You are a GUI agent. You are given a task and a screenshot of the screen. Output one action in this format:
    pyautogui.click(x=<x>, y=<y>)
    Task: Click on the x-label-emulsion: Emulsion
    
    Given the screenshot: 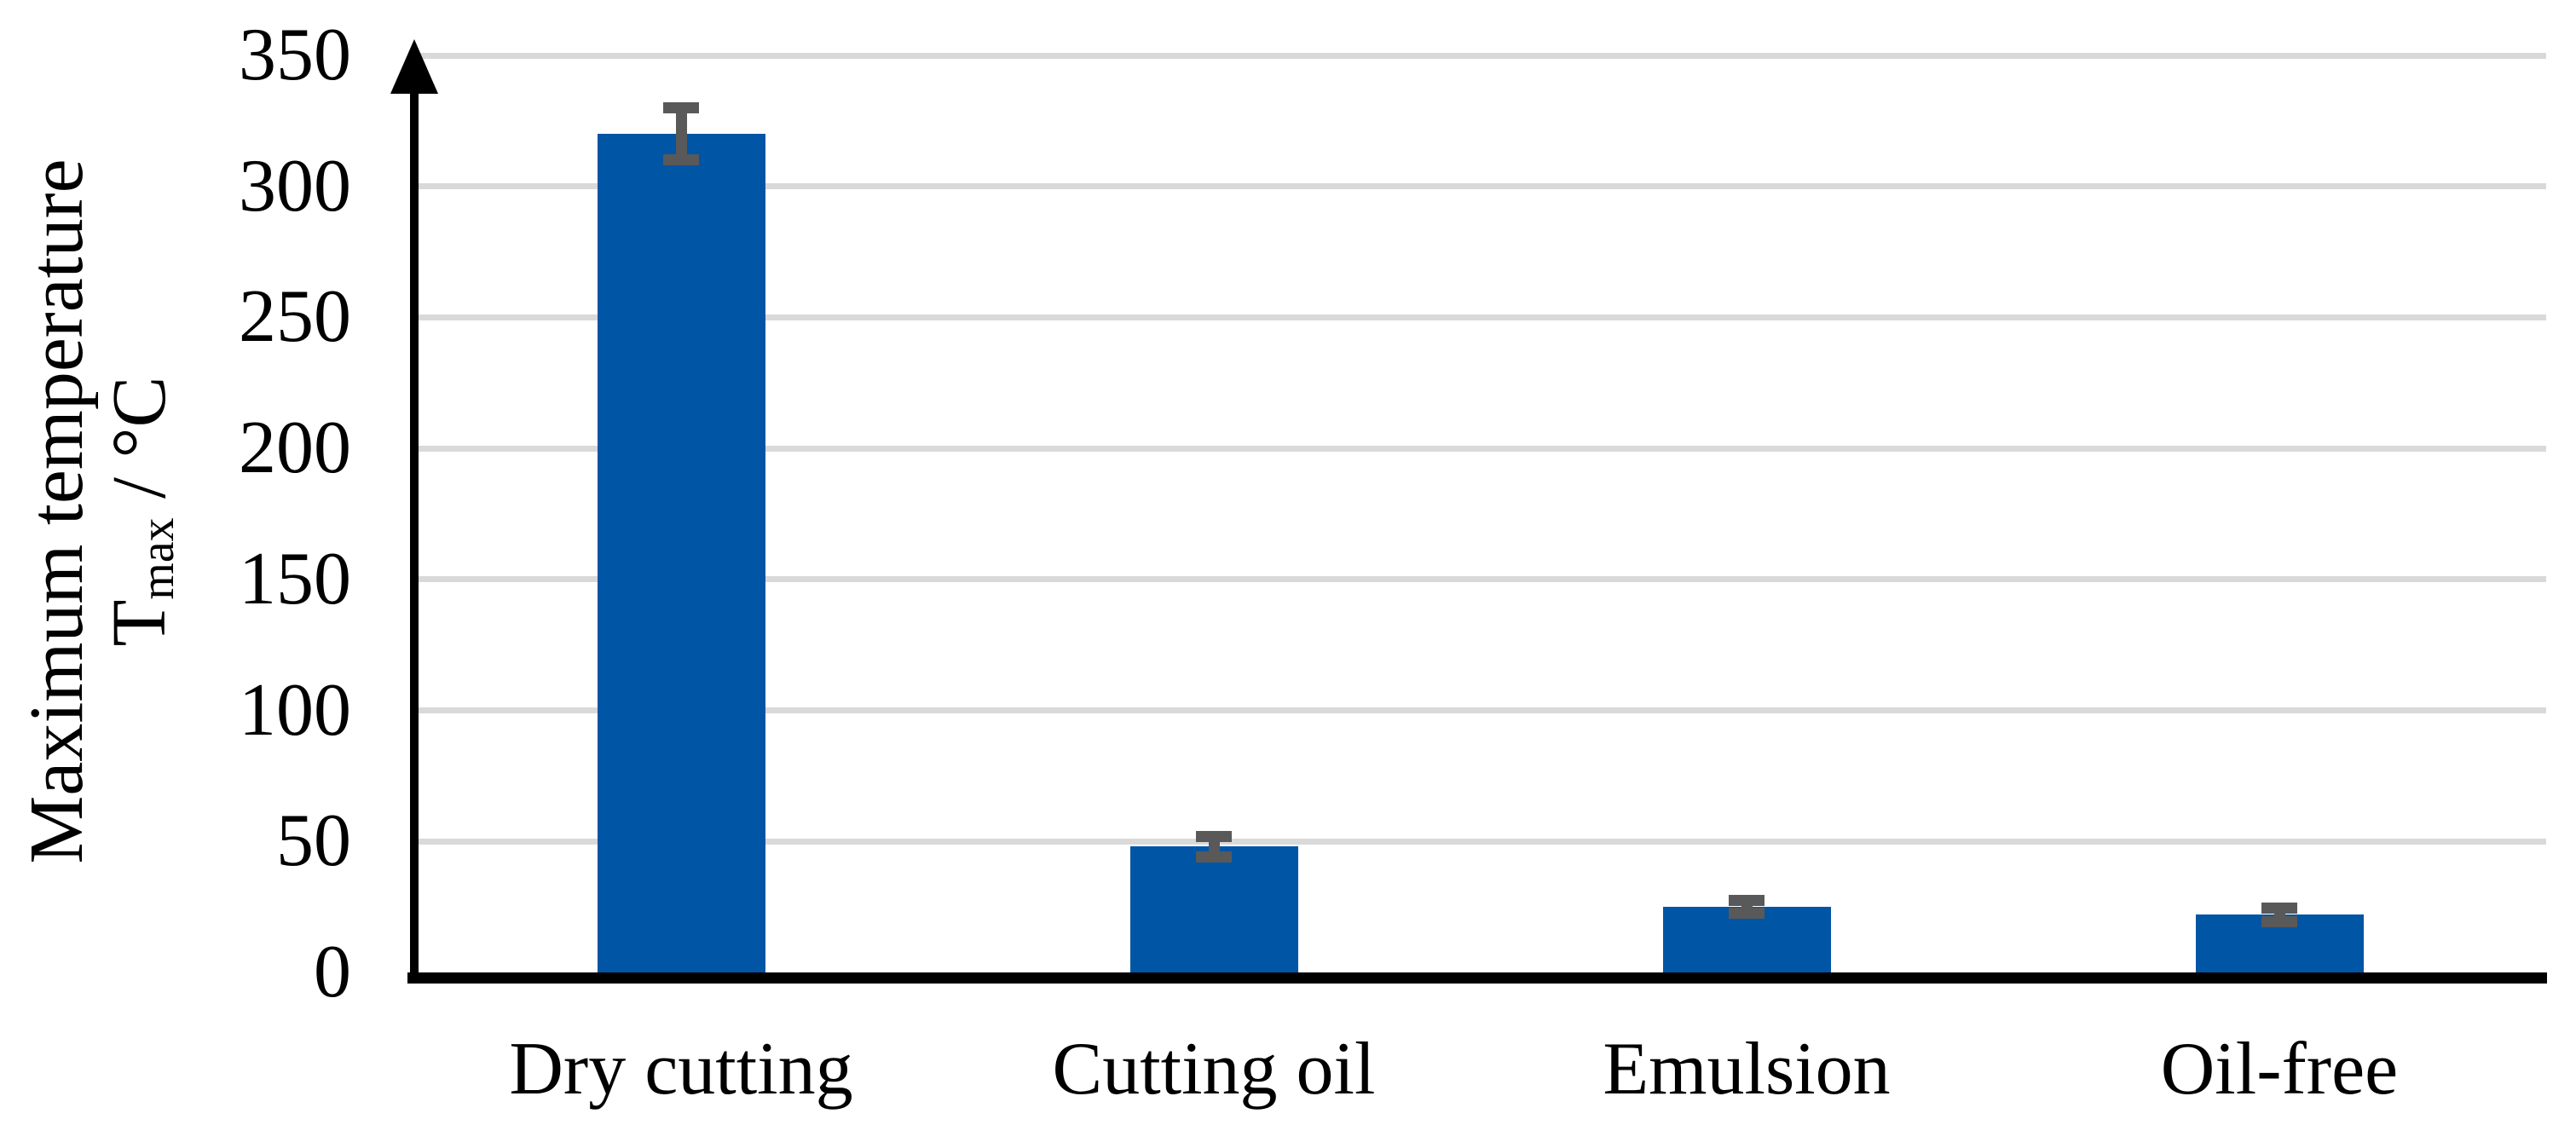 What is the action you would take?
    pyautogui.click(x=1747, y=1070)
    